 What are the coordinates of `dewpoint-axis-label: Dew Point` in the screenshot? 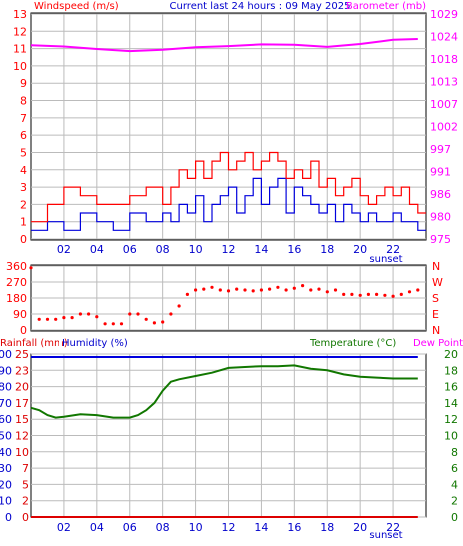 It's located at (438, 343).